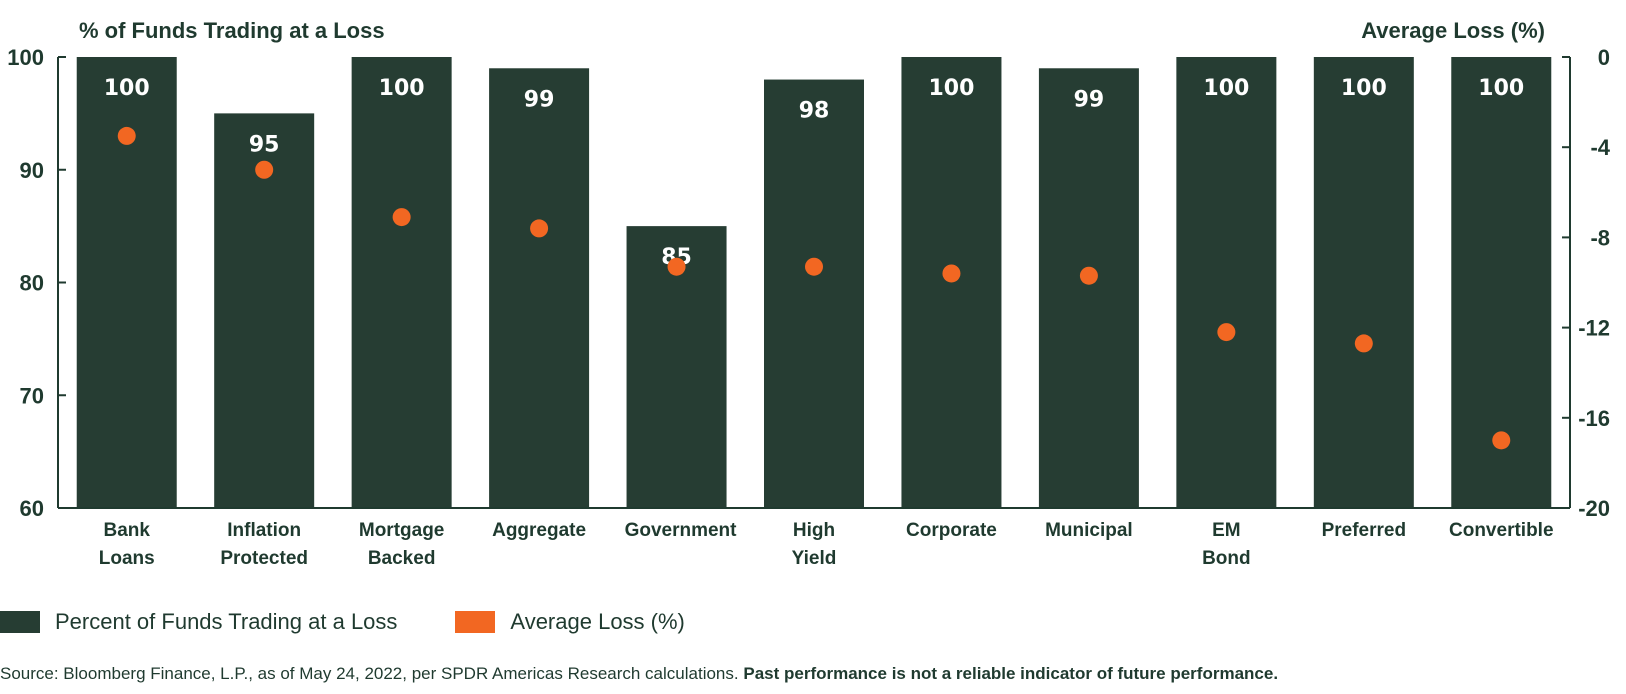 This screenshot has height=694, width=1626. I want to click on bar-value-label-1: 95, so click(264, 144).